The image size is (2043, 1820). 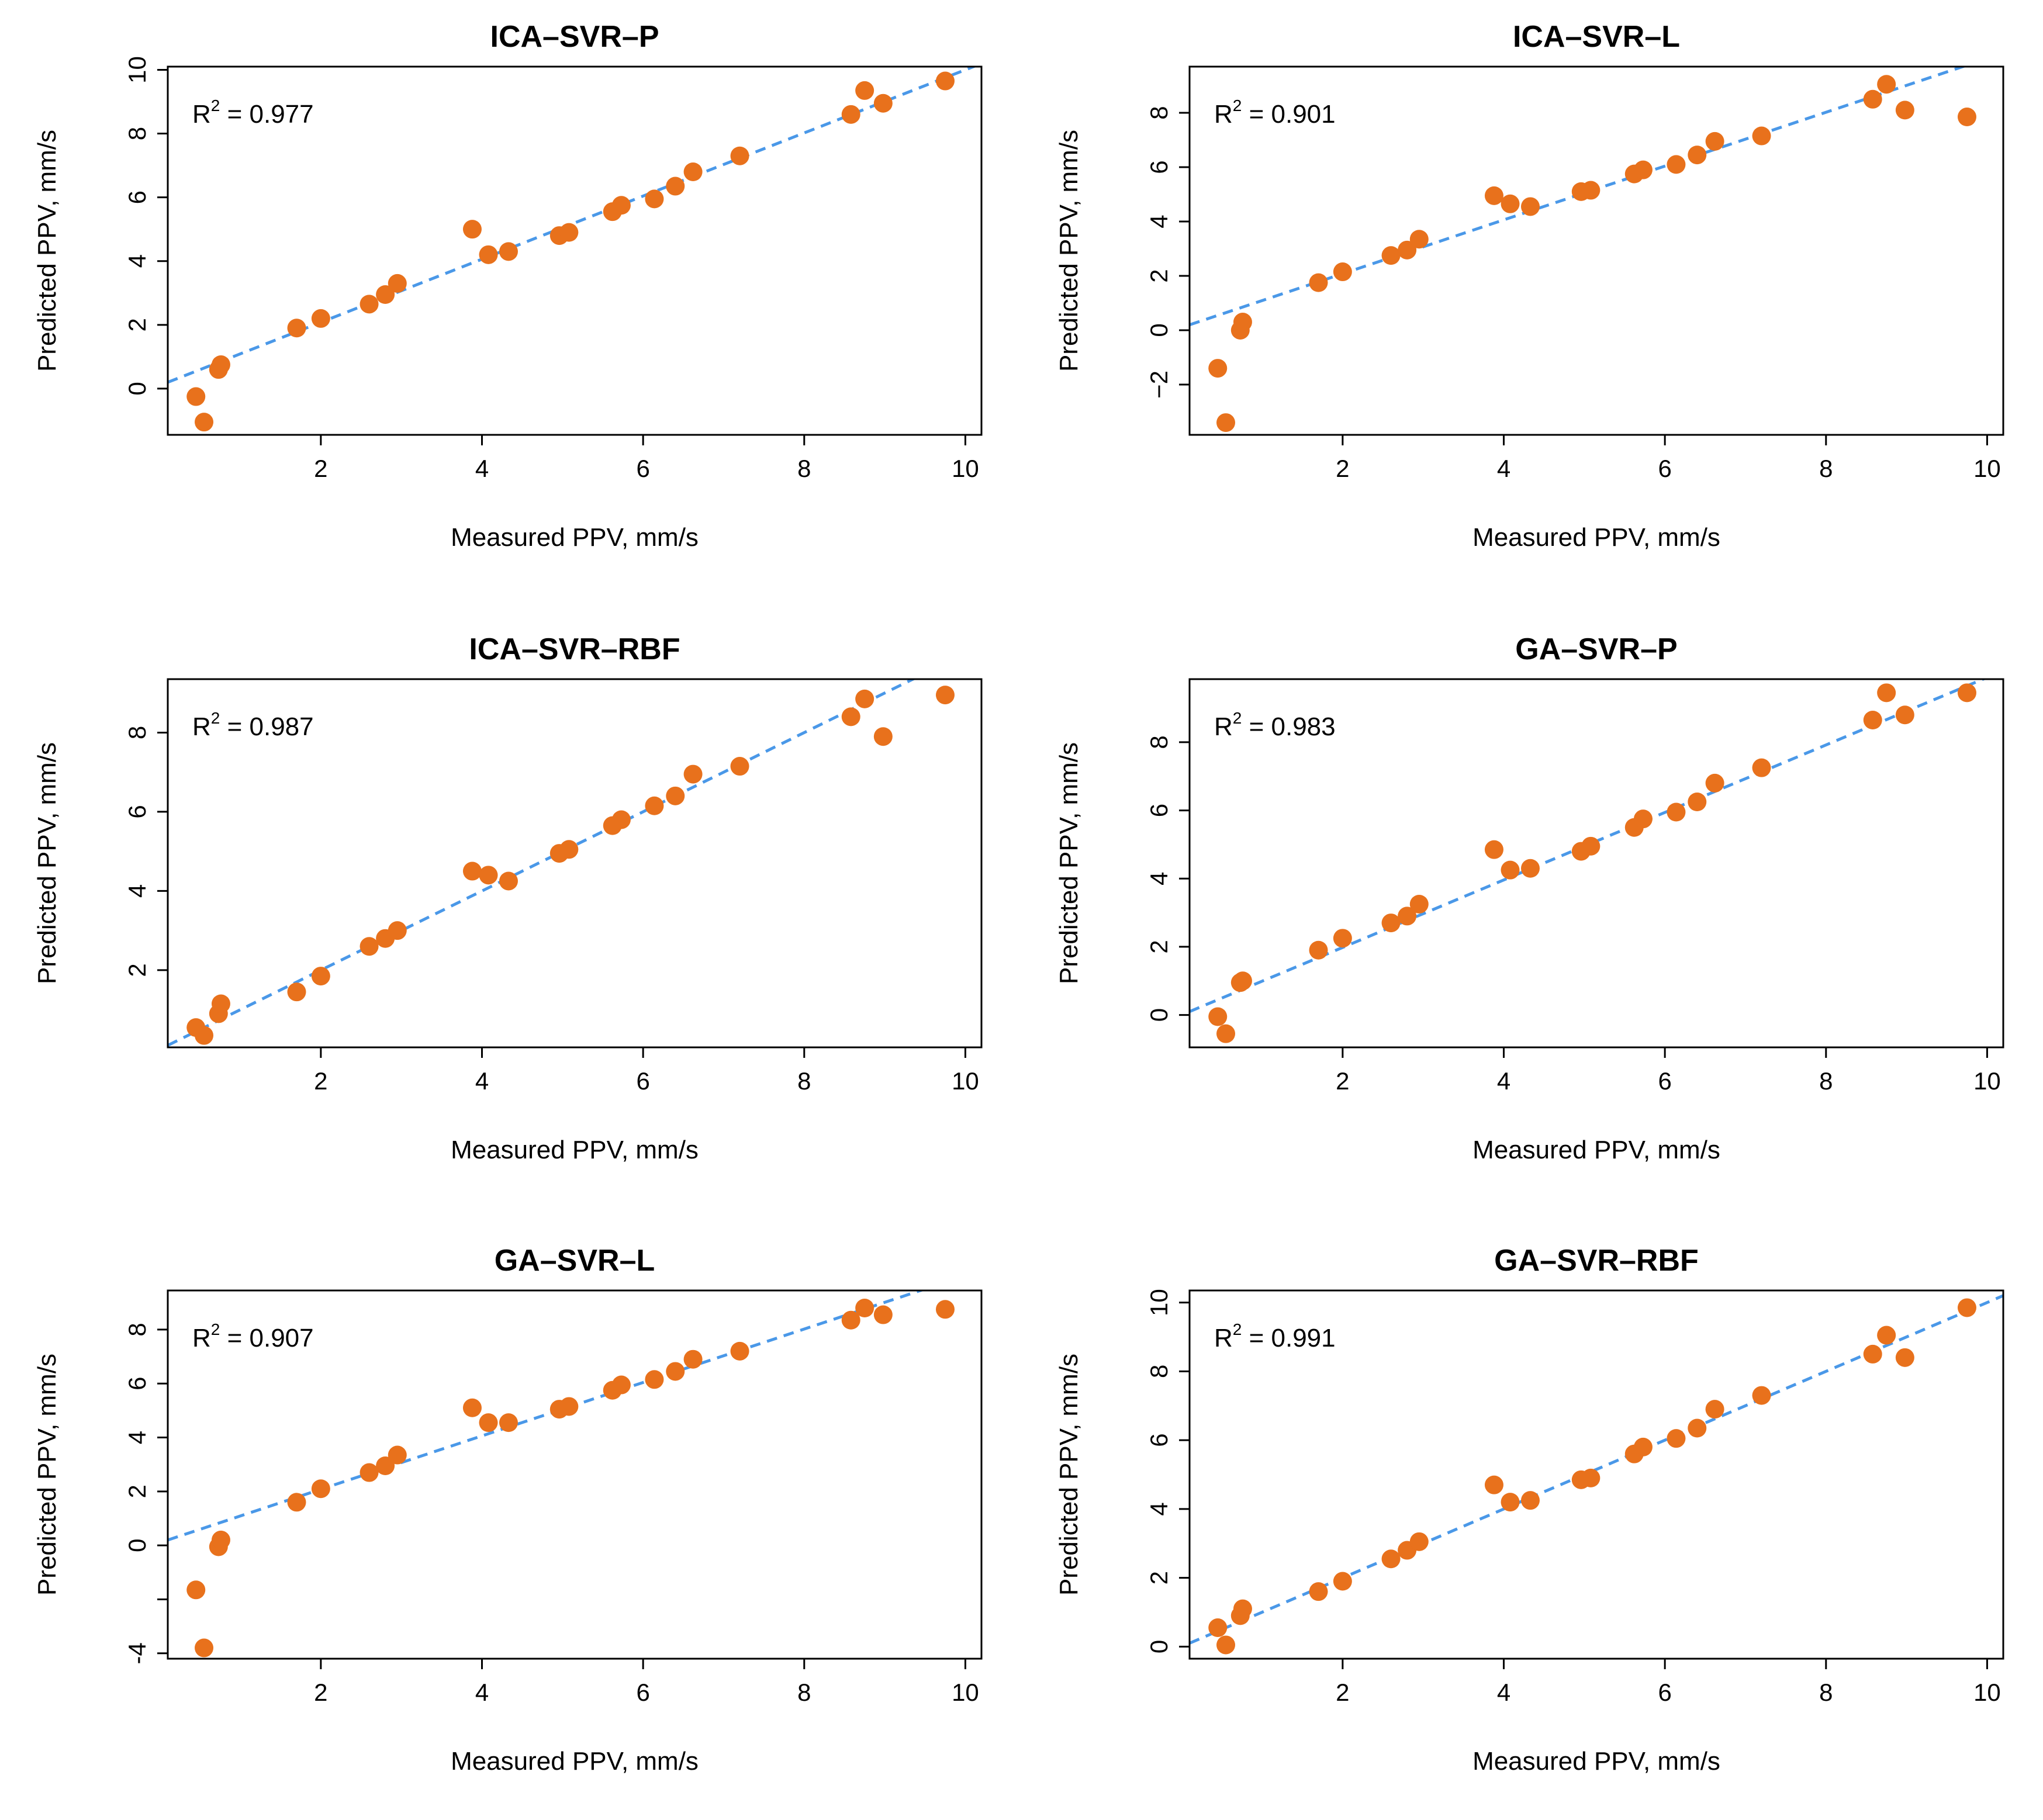 What do you see at coordinates (1596, 1261) in the screenshot?
I see `chart-title: GA–SVR–RBF` at bounding box center [1596, 1261].